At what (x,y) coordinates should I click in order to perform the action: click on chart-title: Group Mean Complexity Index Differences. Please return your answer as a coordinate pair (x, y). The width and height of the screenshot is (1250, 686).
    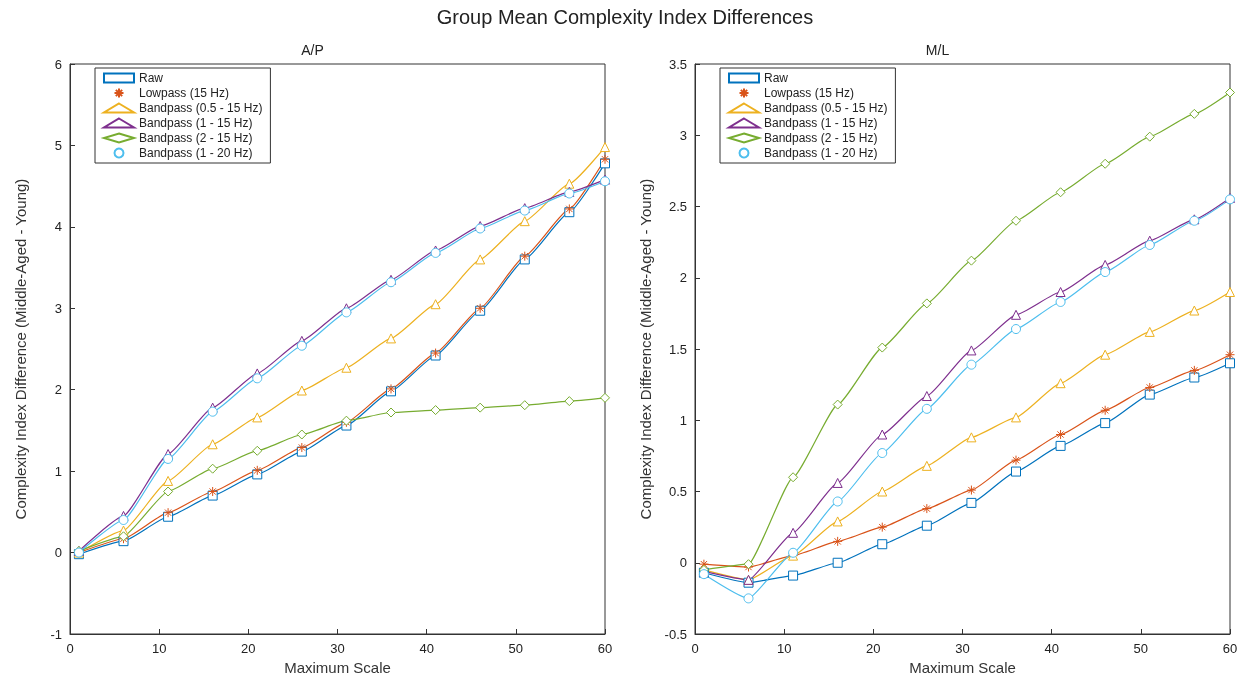
    Looking at the image, I should click on (625, 17).